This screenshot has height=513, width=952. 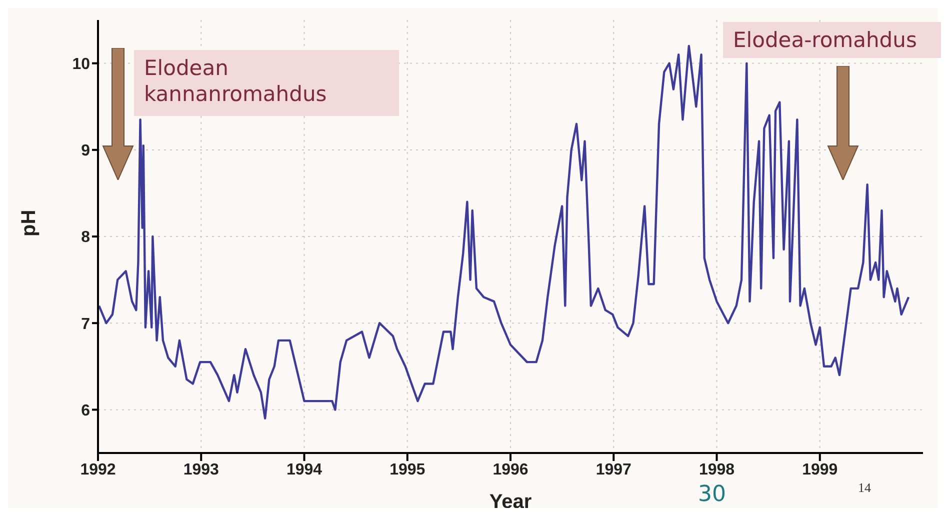 What do you see at coordinates (510, 469) in the screenshot?
I see `x-tick-label: 1996` at bounding box center [510, 469].